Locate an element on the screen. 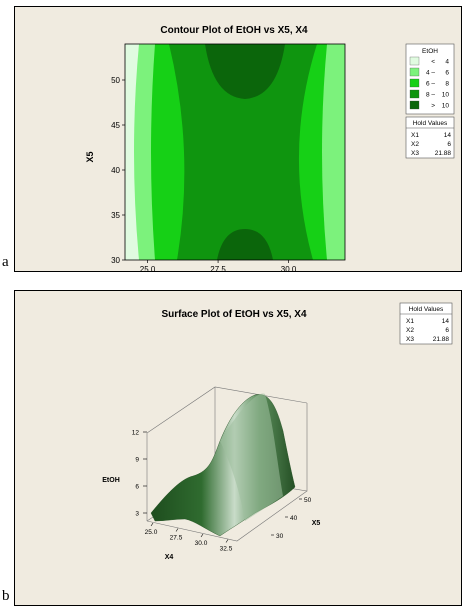  surface-ytick-label: 50 is located at coordinates (308, 500).